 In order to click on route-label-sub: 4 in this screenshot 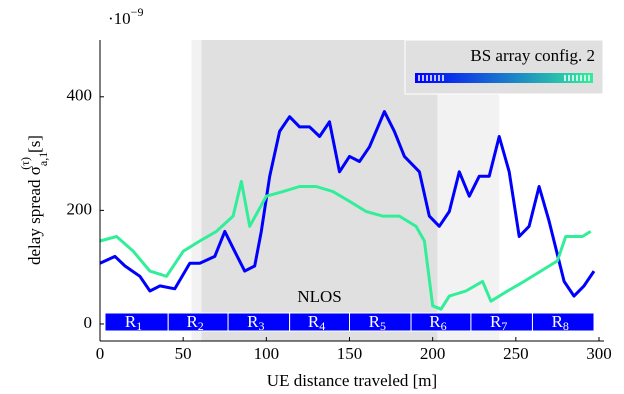, I will do `click(322, 326)`.